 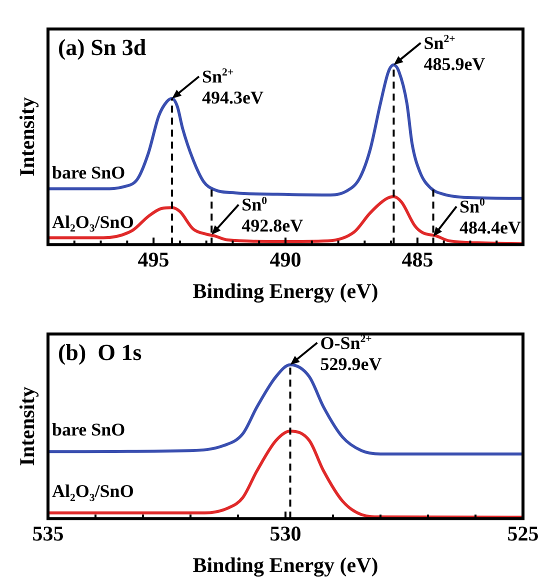 I want to click on x-tick-label: 495, so click(x=154, y=260).